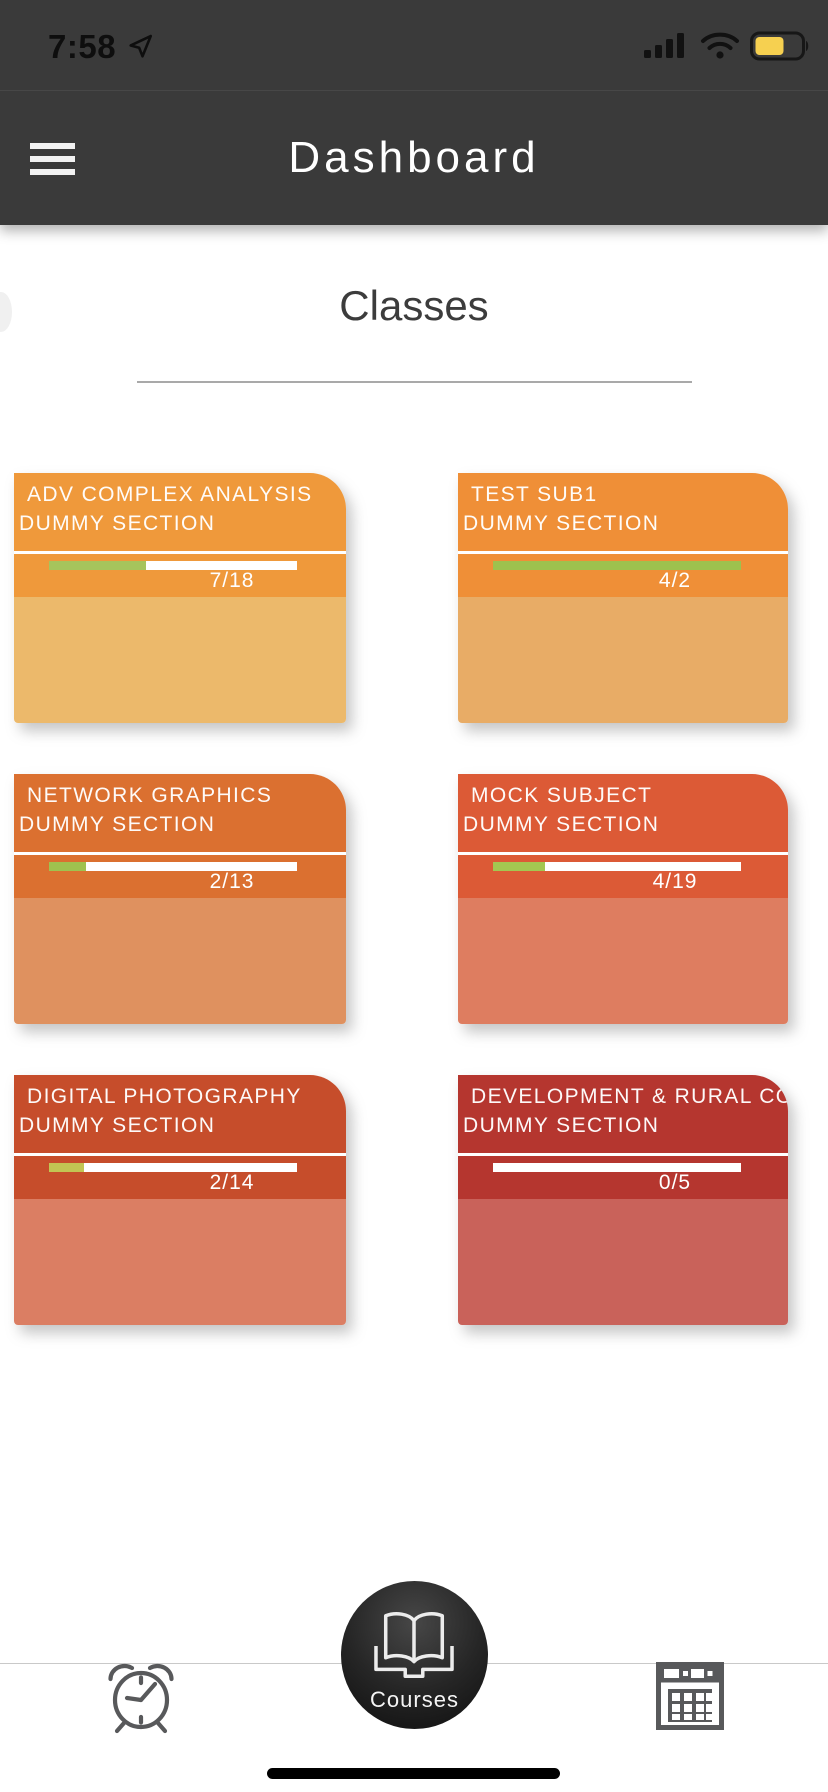 The height and width of the screenshot is (1792, 828). I want to click on class-card: NETWORK GRAPHICS DUMMY SECTION 2/13, so click(180, 899).